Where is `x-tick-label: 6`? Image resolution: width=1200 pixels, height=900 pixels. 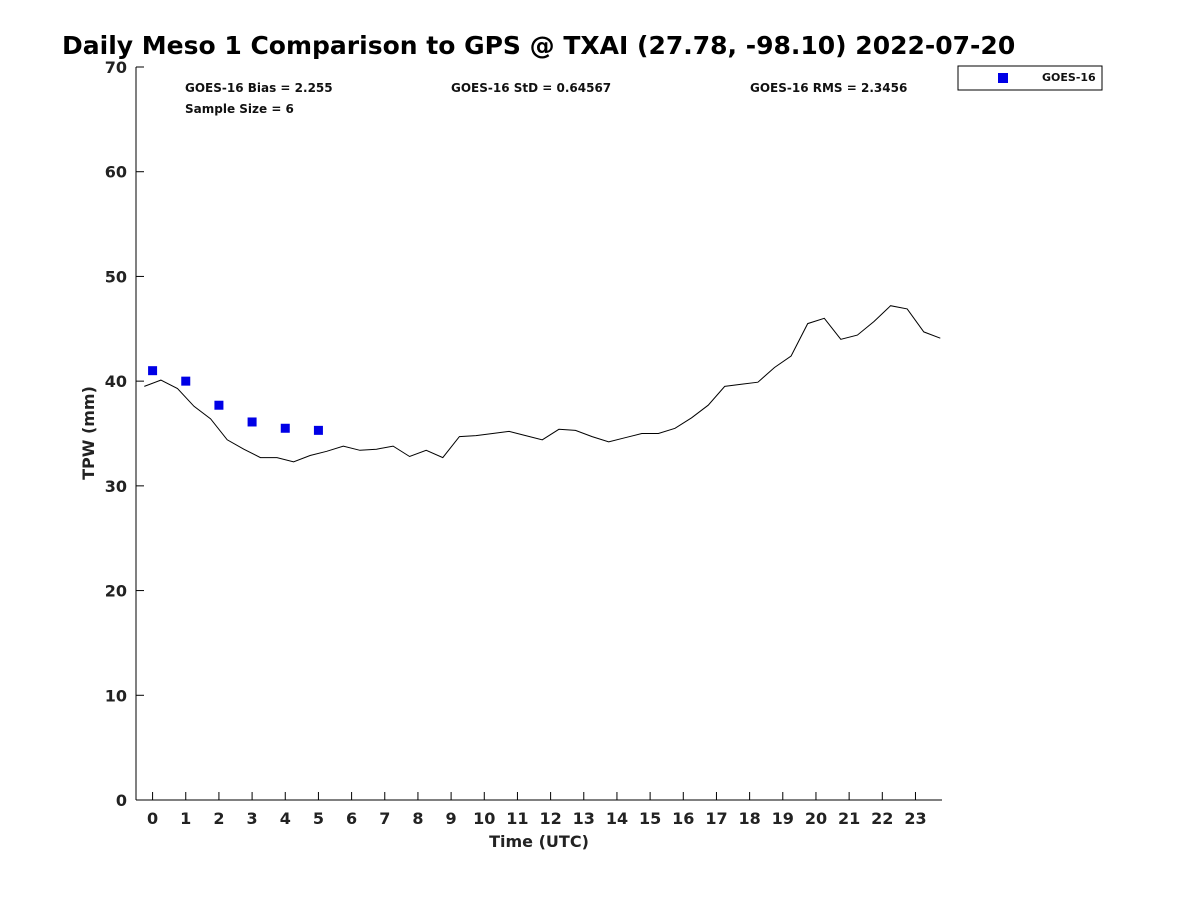 x-tick-label: 6 is located at coordinates (351, 818).